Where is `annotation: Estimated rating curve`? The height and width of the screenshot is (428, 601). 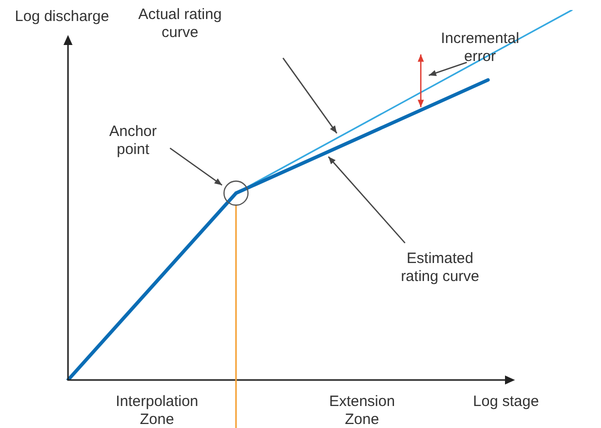 annotation: Estimated rating curve is located at coordinates (440, 268).